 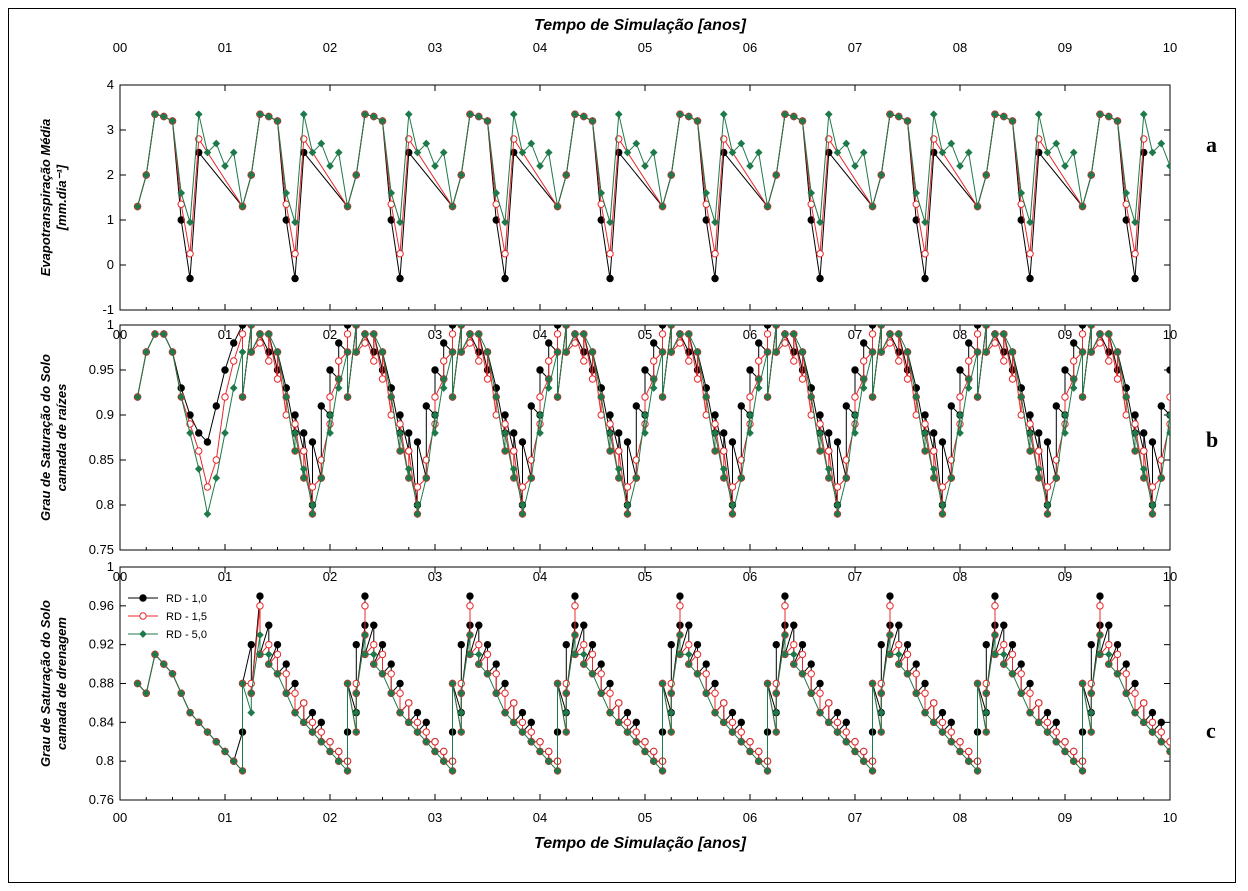 What do you see at coordinates (120, 576) in the screenshot?
I see `x-tick-label: 00` at bounding box center [120, 576].